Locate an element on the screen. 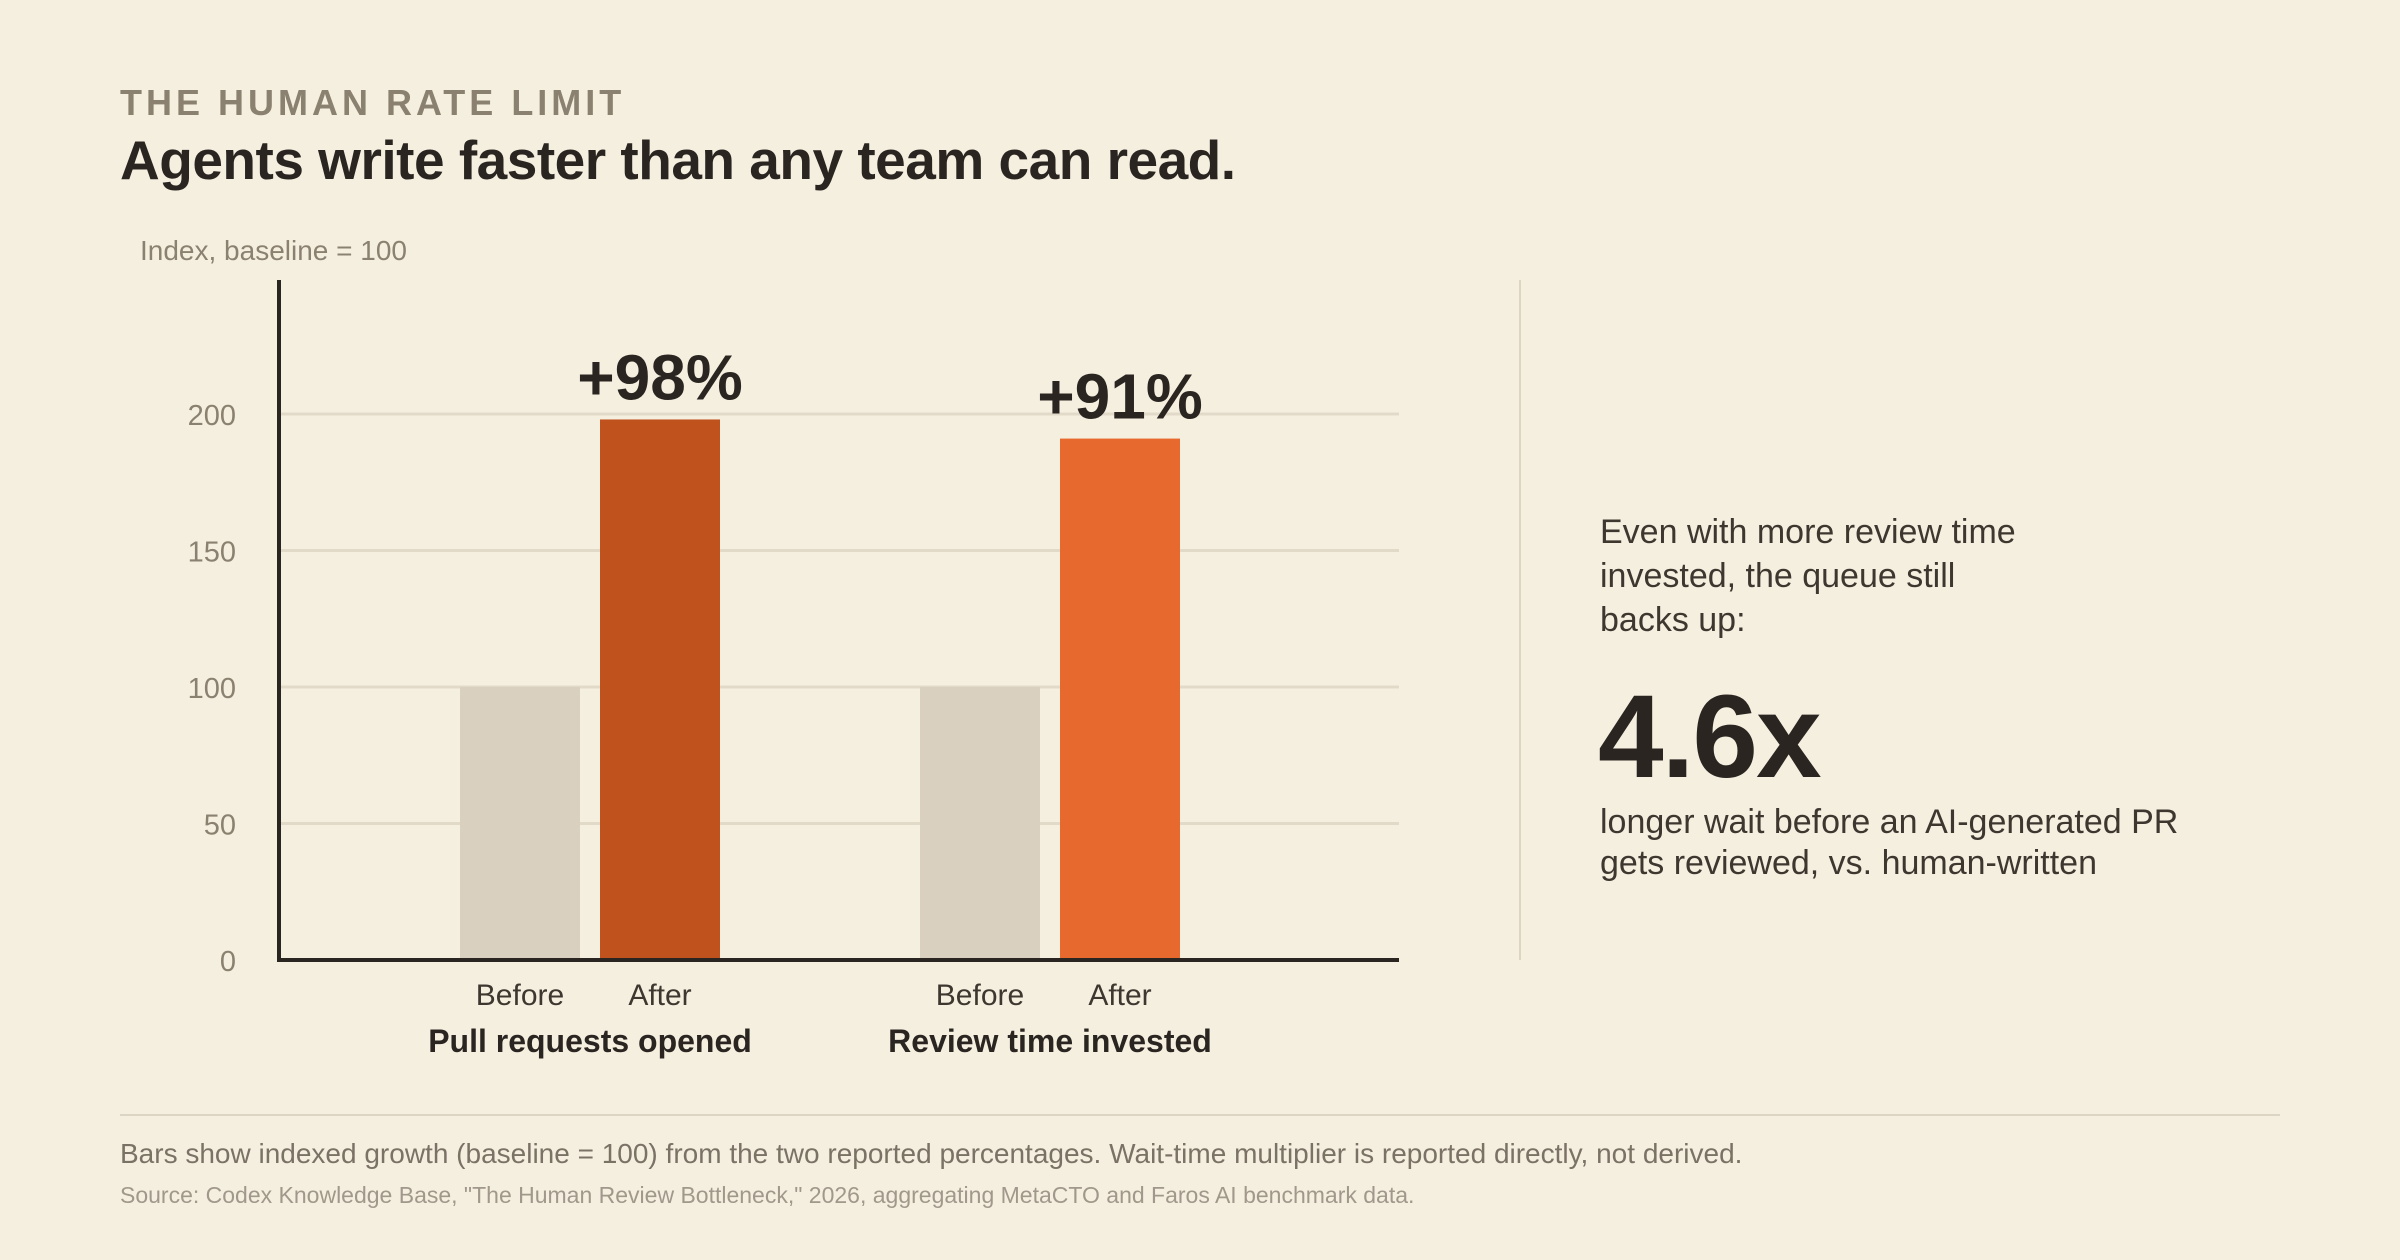  bar-annotation: +98% is located at coordinates (659, 377).